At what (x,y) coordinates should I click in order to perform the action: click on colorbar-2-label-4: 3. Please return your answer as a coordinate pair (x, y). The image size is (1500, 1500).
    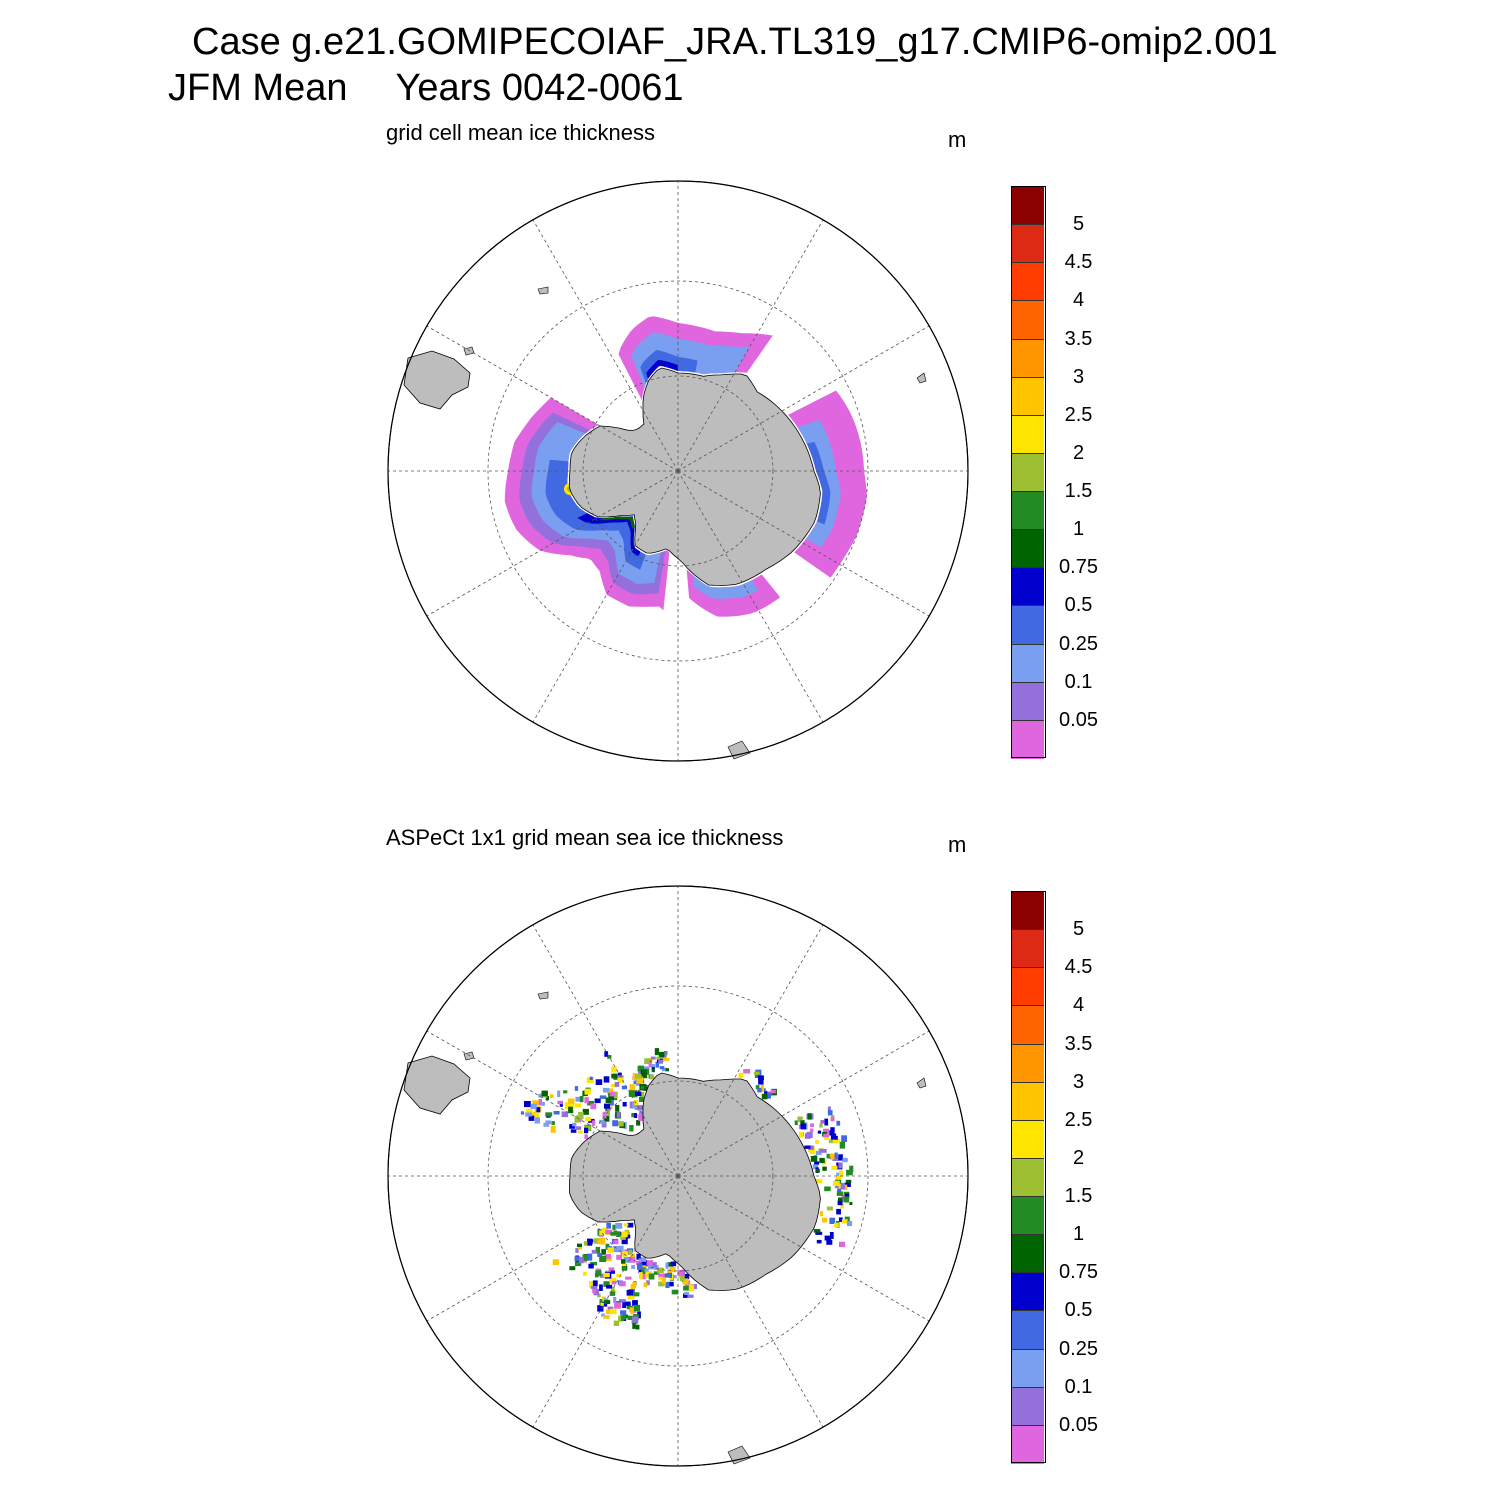
    Looking at the image, I should click on (1078, 1081).